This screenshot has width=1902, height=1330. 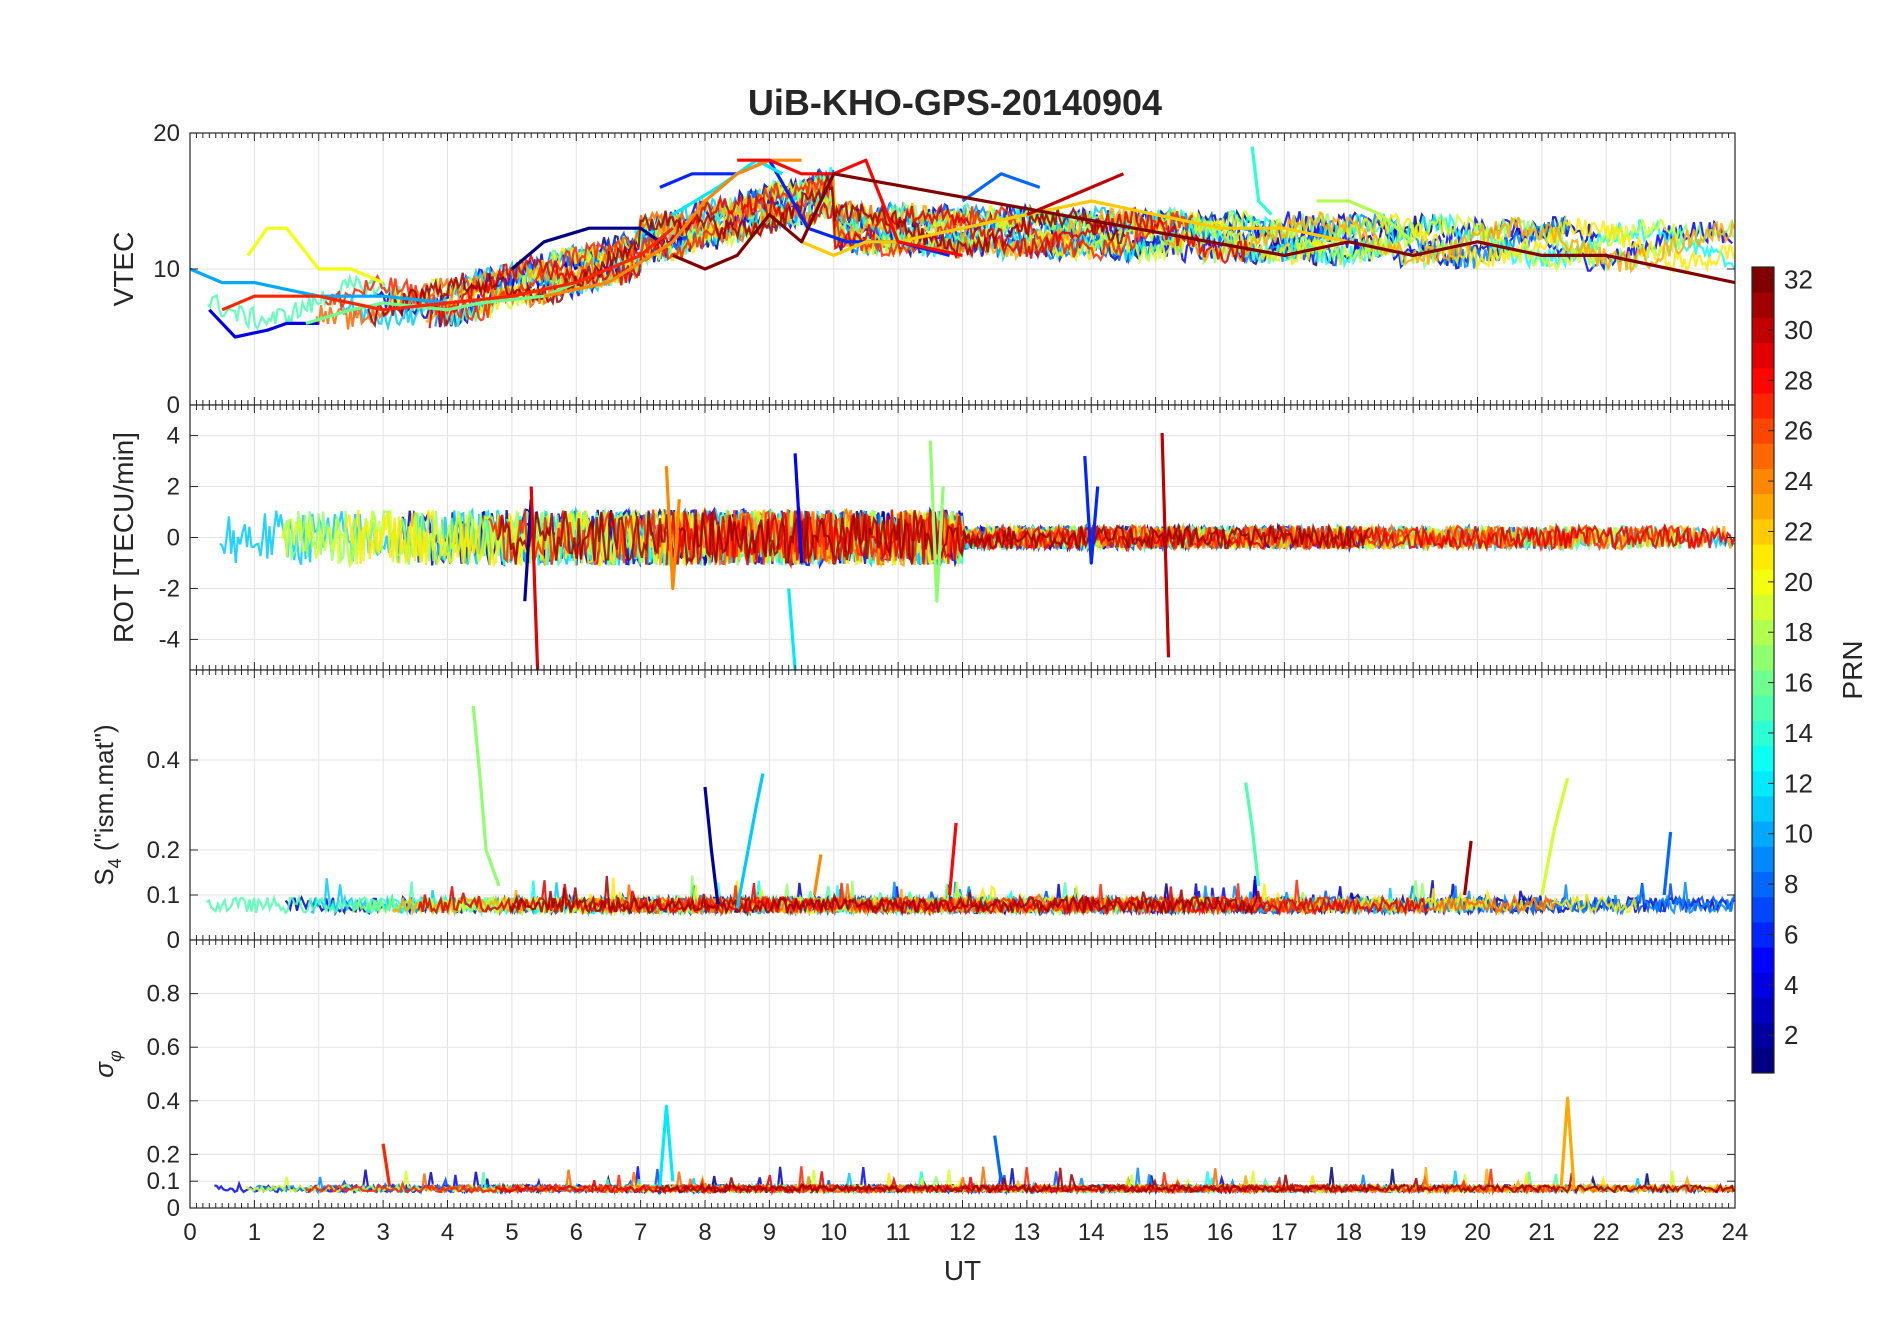 What do you see at coordinates (166, 133) in the screenshot?
I see `y-tick-label: 20` at bounding box center [166, 133].